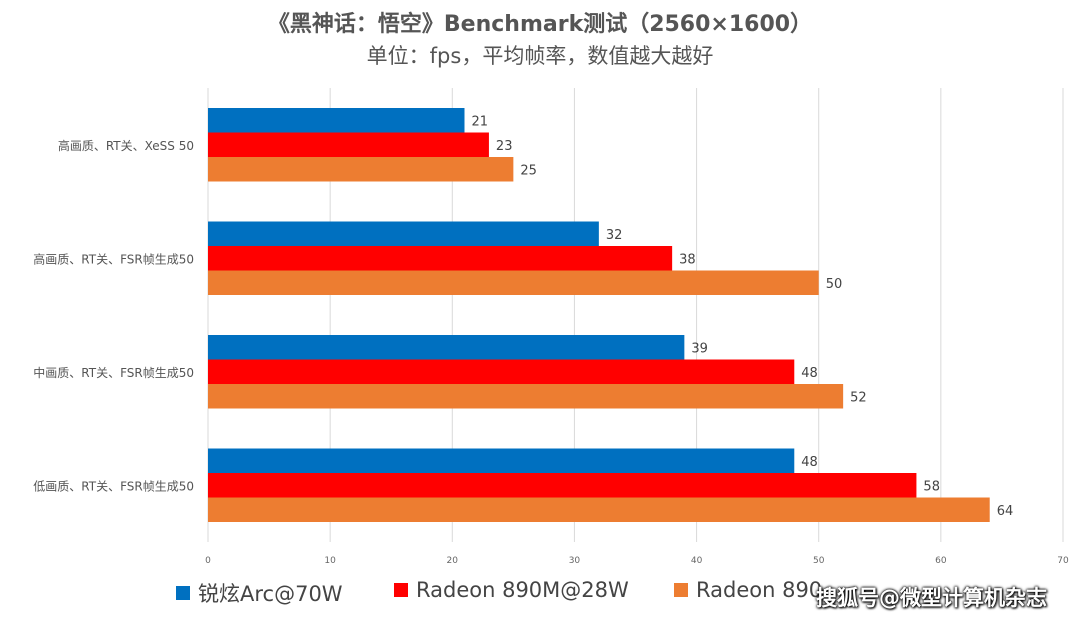 The width and height of the screenshot is (1080, 619). What do you see at coordinates (759, 590) in the screenshot?
I see `legend-label-890: Radeon 890` at bounding box center [759, 590].